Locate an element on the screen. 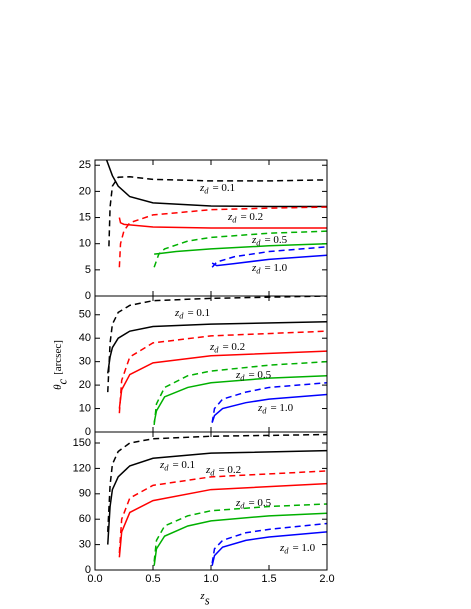  y-tick-label: 120 is located at coordinates (82, 468).